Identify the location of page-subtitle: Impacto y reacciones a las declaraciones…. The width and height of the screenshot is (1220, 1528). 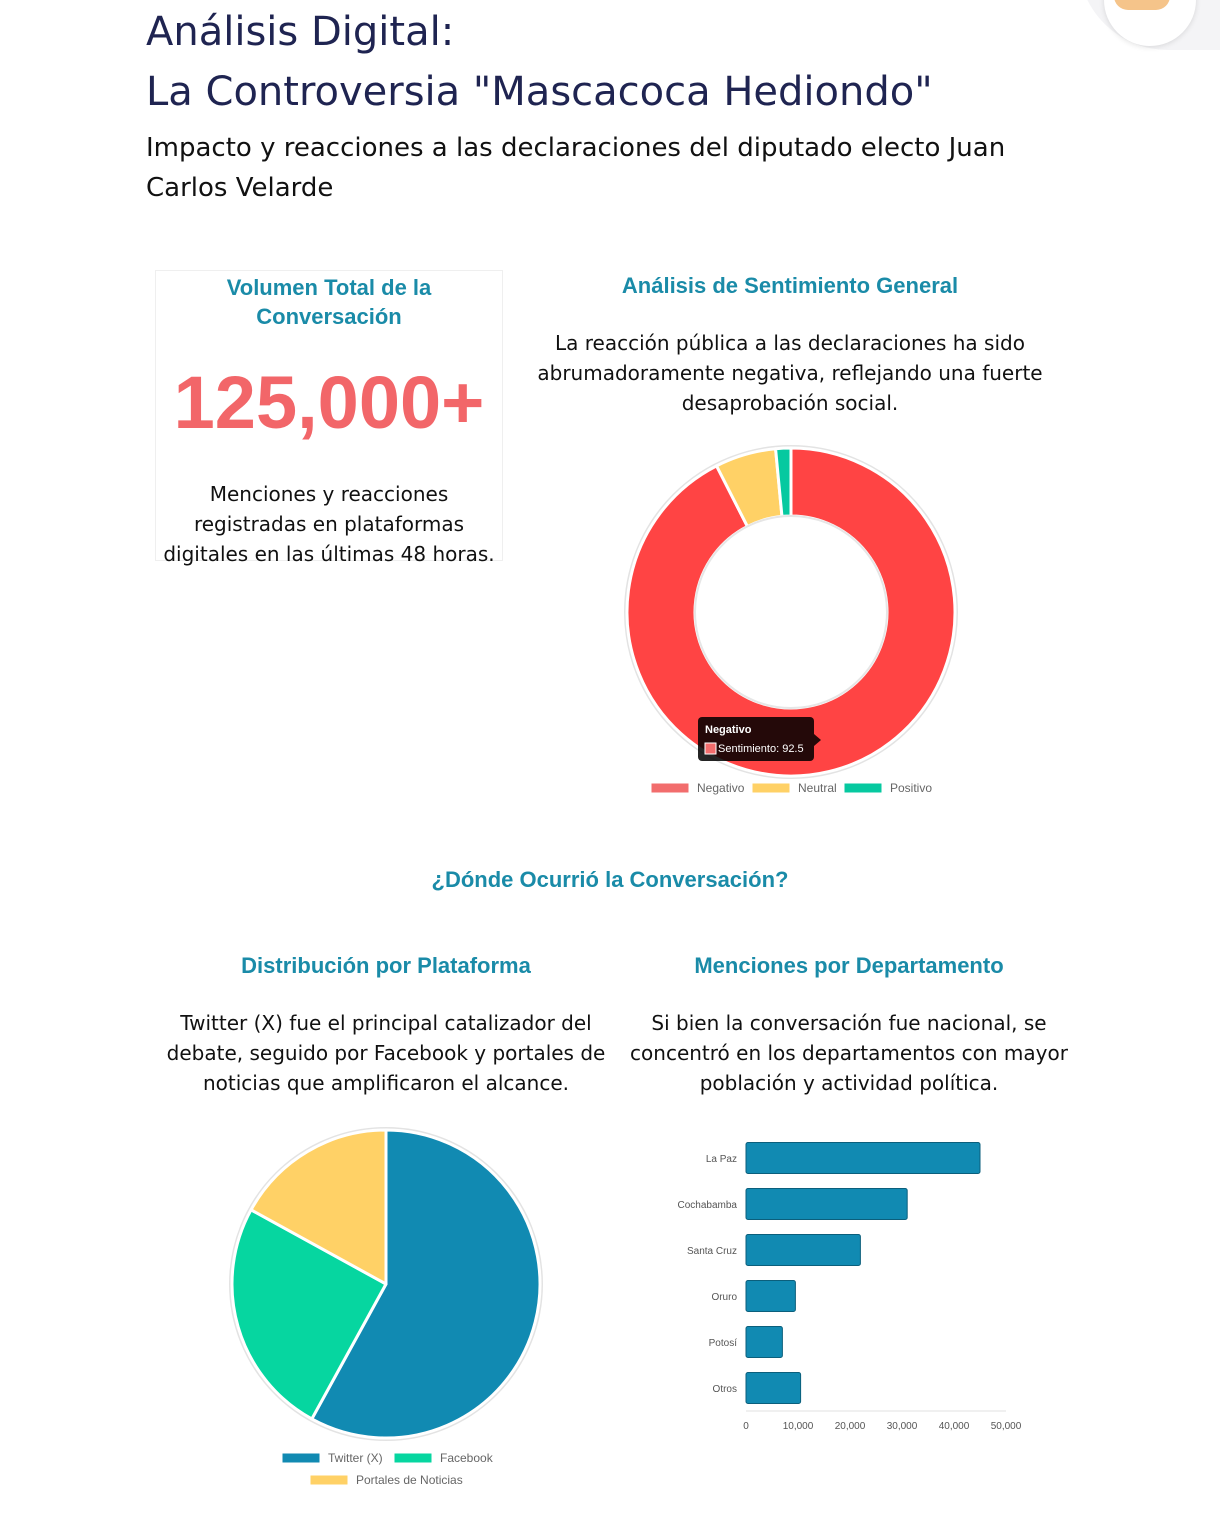
(576, 168).